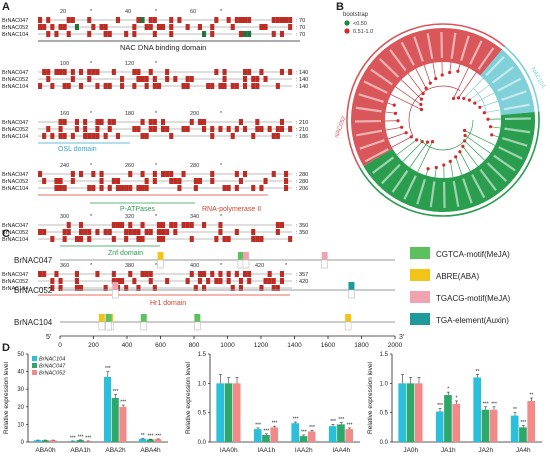 This screenshot has height=459, width=550. Describe the element at coordinates (515, 410) in the screenshot. I see `significance-label: **` at that location.